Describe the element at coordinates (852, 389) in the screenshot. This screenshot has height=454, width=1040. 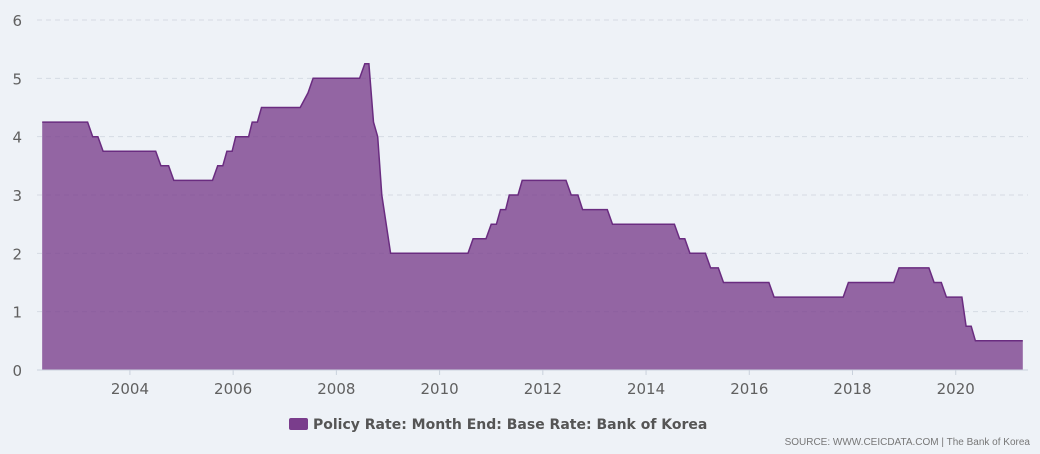
I see `x-tick-label: 2018` at that location.